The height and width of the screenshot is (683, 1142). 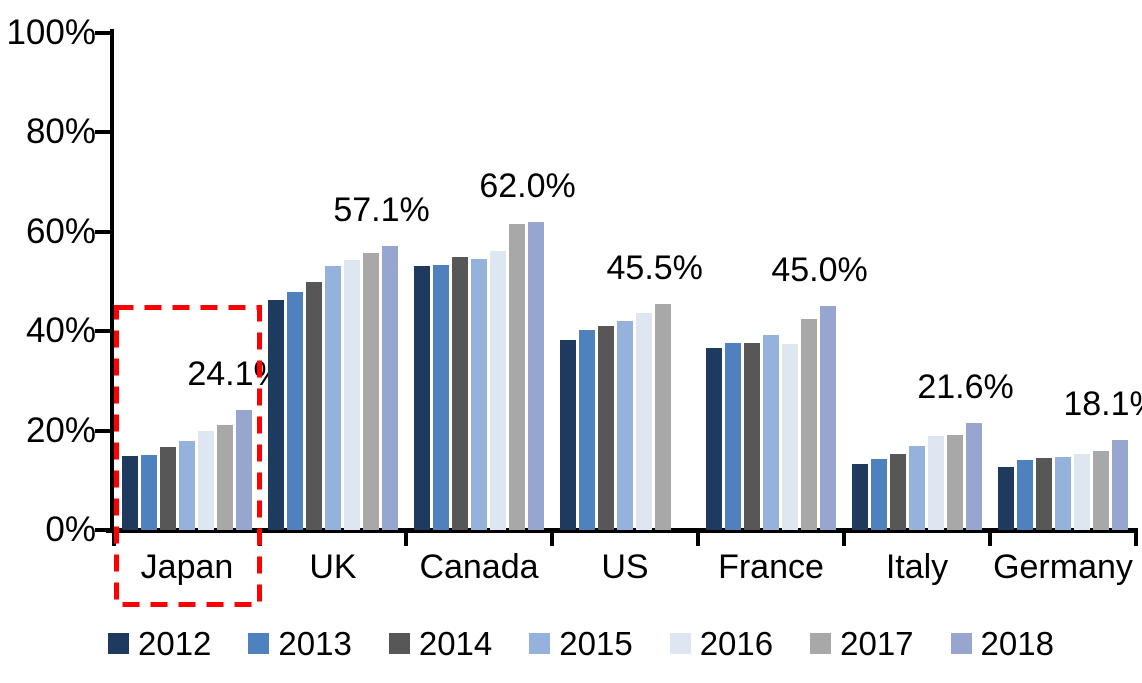 What do you see at coordinates (568, 435) in the screenshot?
I see `bar-us-2012` at bounding box center [568, 435].